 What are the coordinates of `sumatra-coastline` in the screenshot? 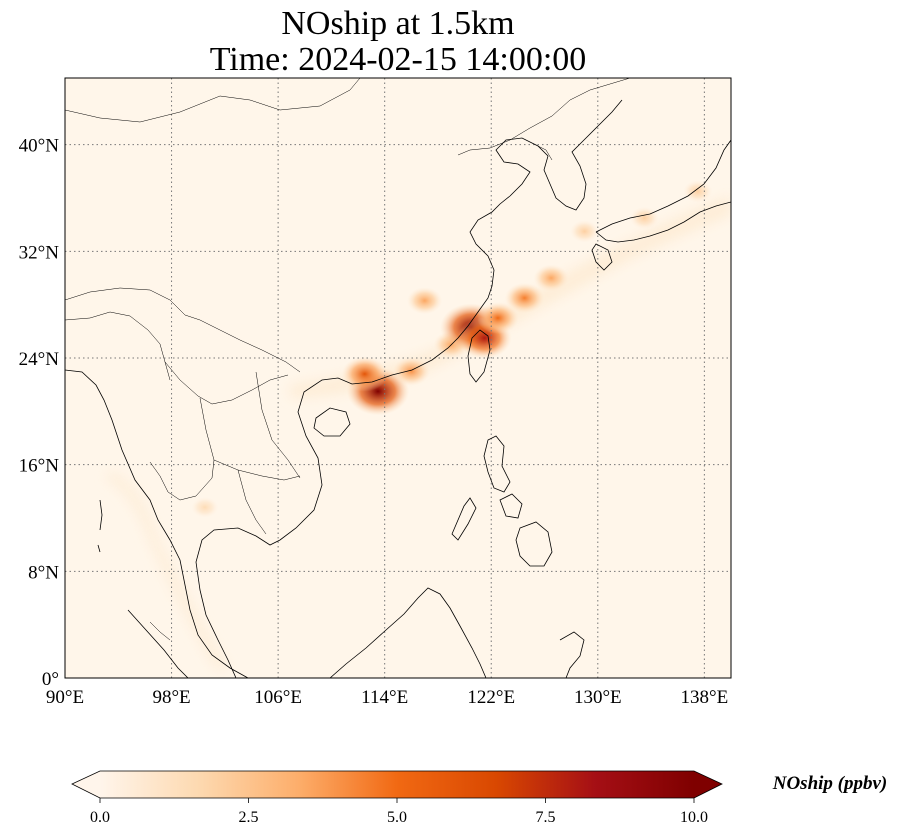 It's located at (158, 643).